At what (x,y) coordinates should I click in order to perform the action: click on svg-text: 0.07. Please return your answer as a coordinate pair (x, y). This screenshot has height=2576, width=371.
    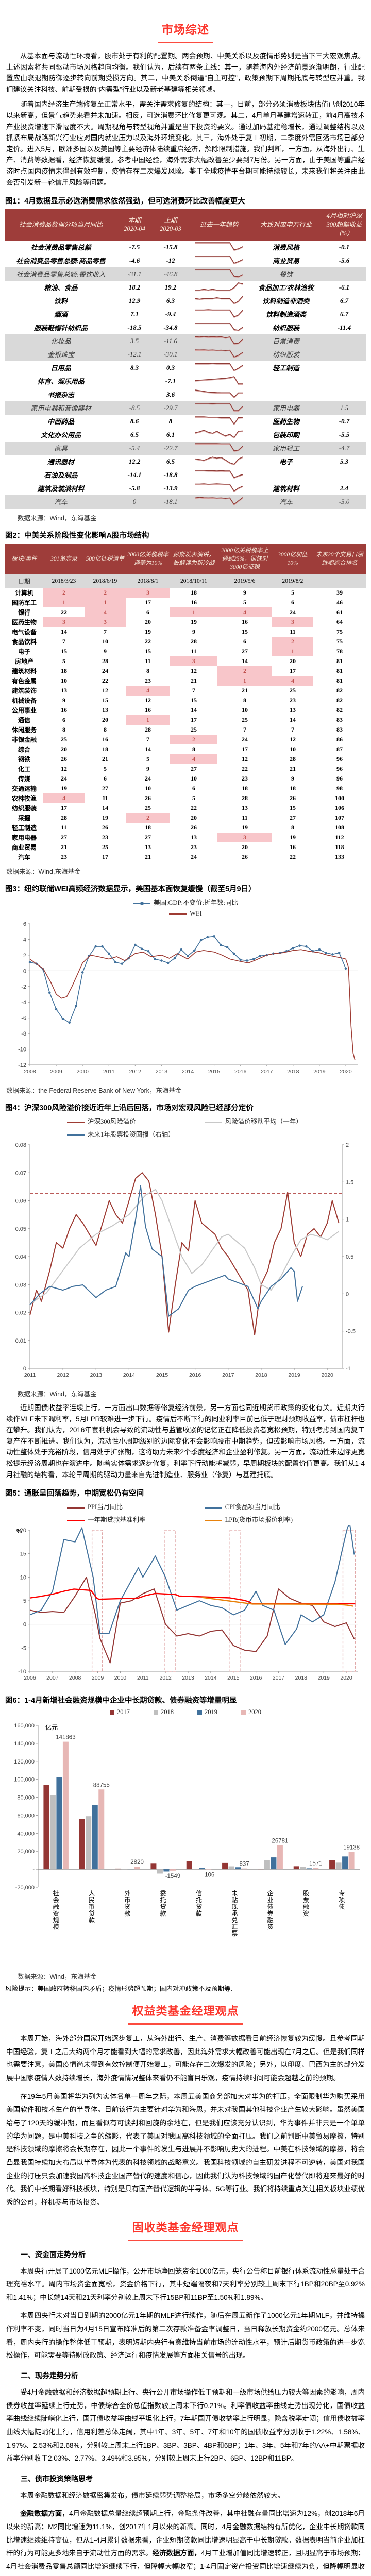
    Looking at the image, I should click on (20, 1173).